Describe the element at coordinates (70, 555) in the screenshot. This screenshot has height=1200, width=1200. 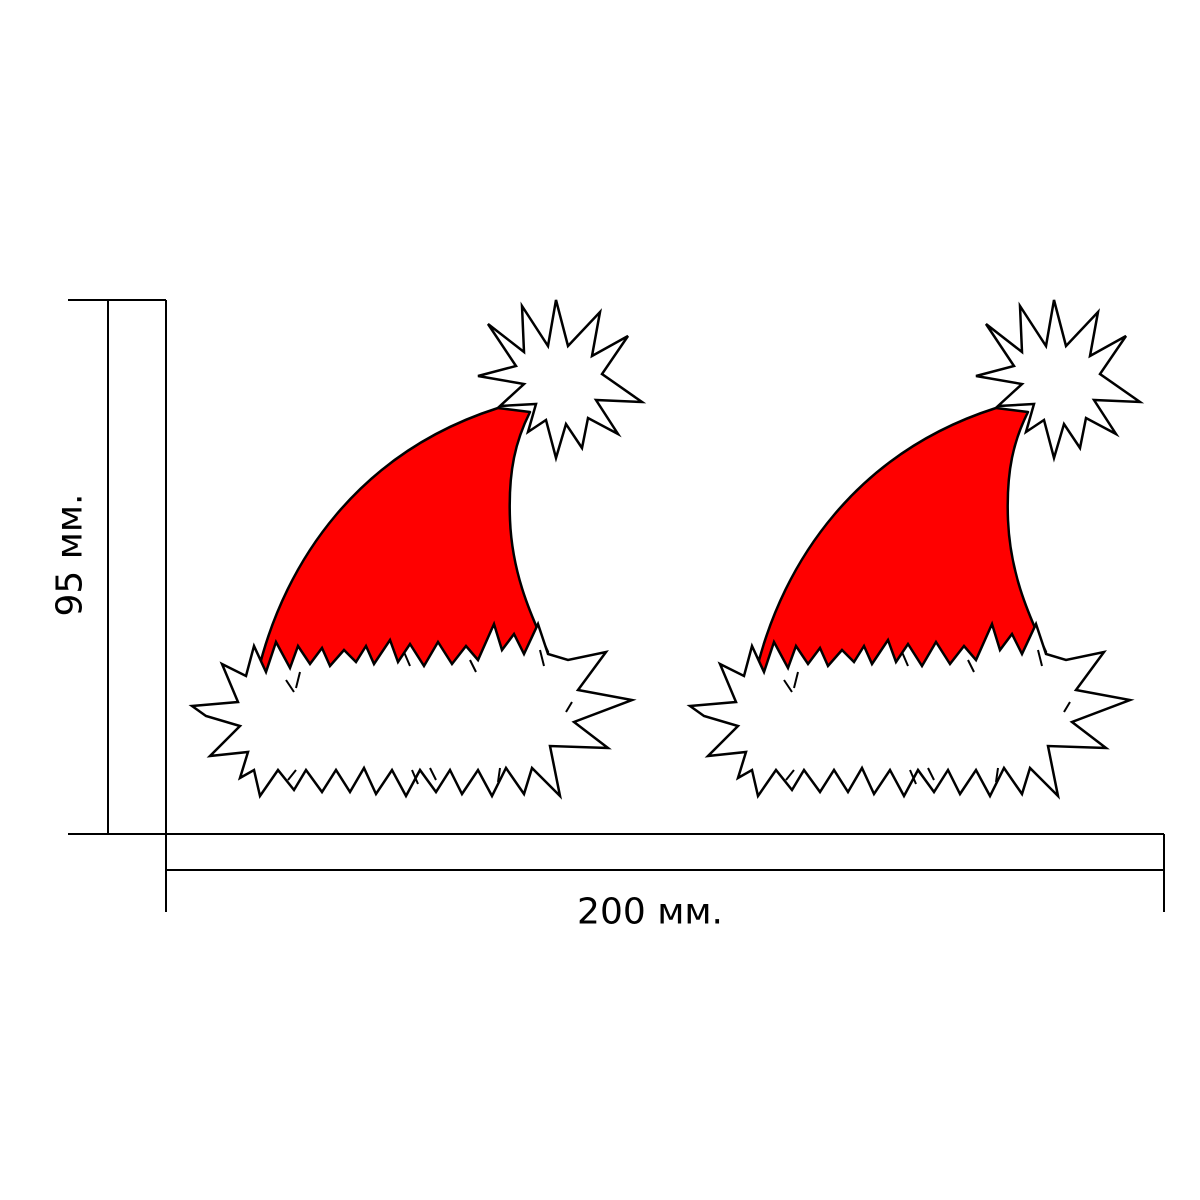
I see `height-dimension-label: 95 мм.` at that location.